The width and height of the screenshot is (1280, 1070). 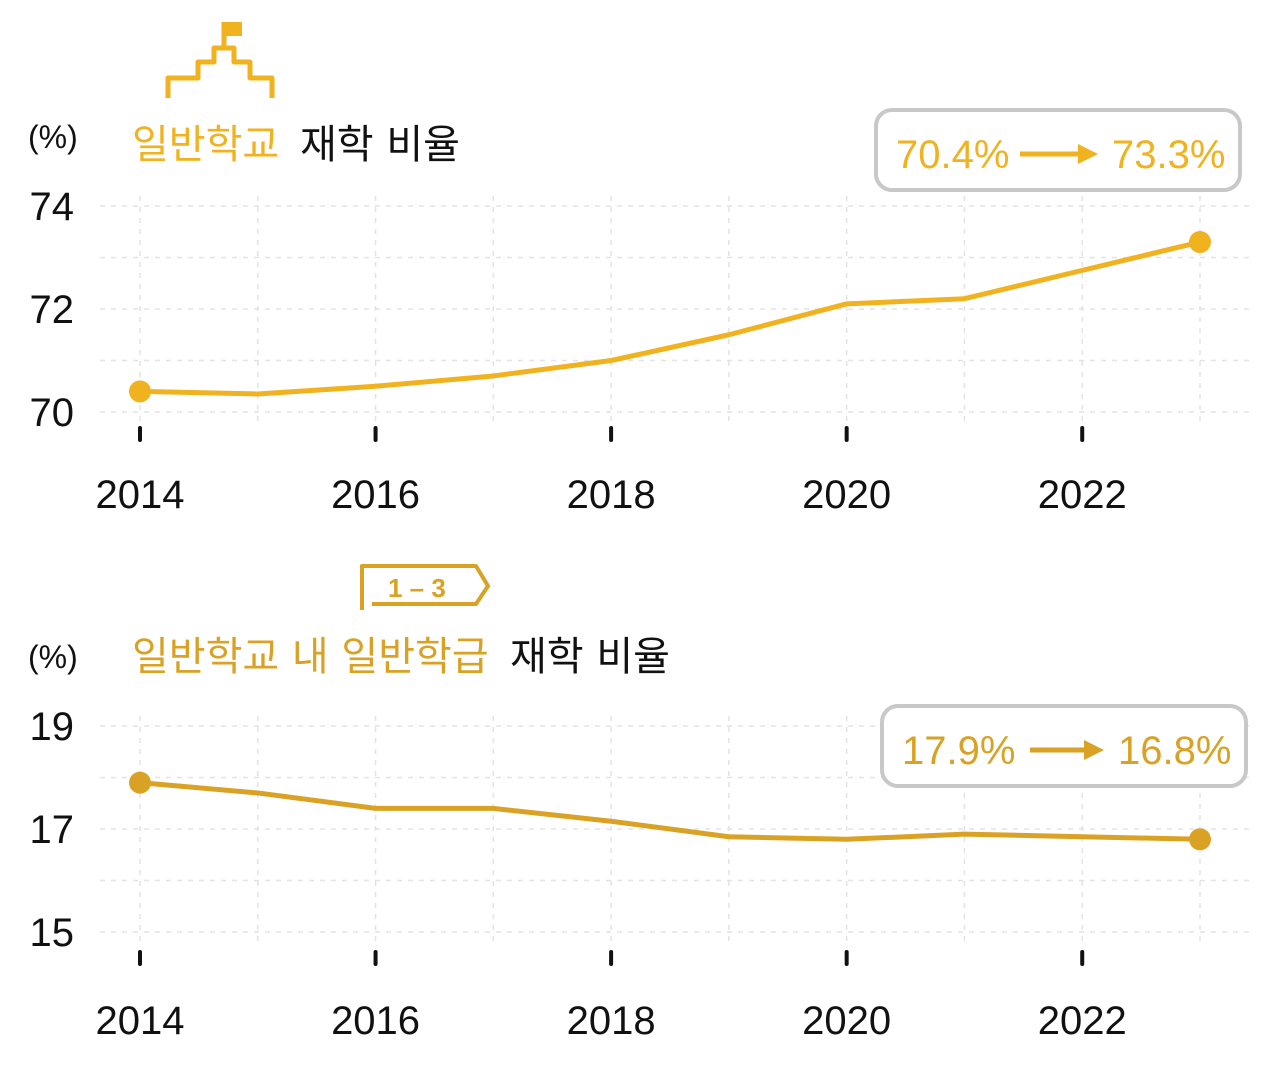 What do you see at coordinates (52, 207) in the screenshot?
I see `y-tick-label: 74` at bounding box center [52, 207].